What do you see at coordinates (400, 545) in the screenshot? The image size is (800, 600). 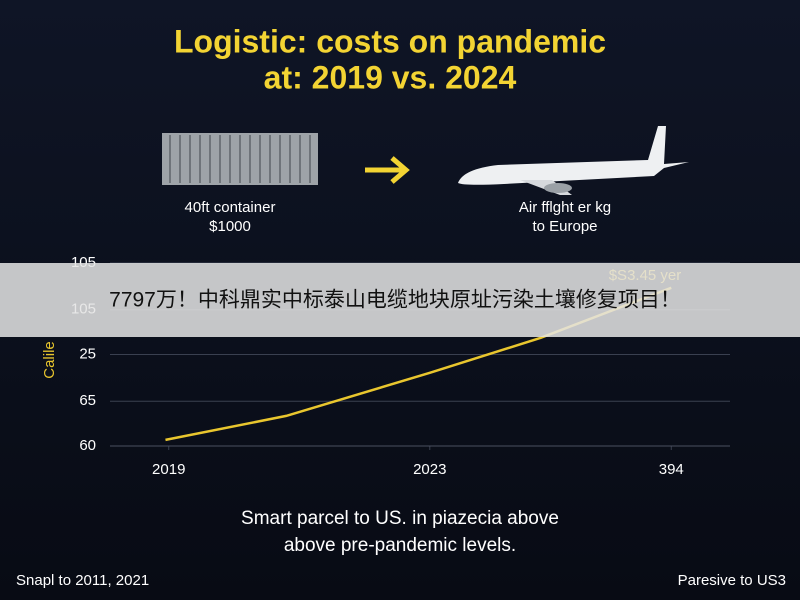 I see `caption: above pre-pandemic levels.` at bounding box center [400, 545].